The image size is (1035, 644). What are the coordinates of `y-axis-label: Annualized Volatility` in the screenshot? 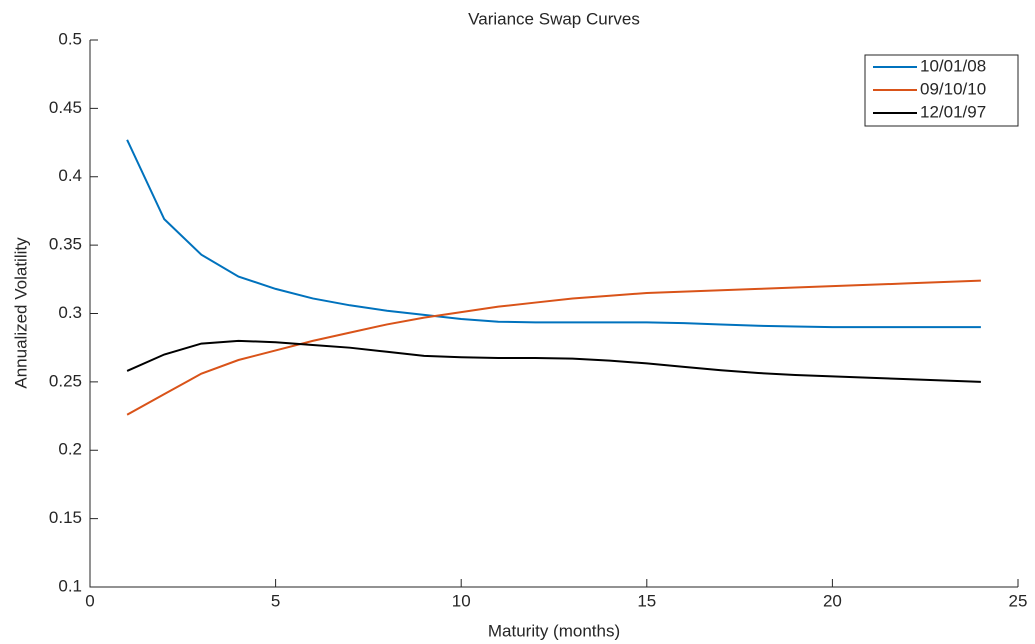 It's located at (20, 313).